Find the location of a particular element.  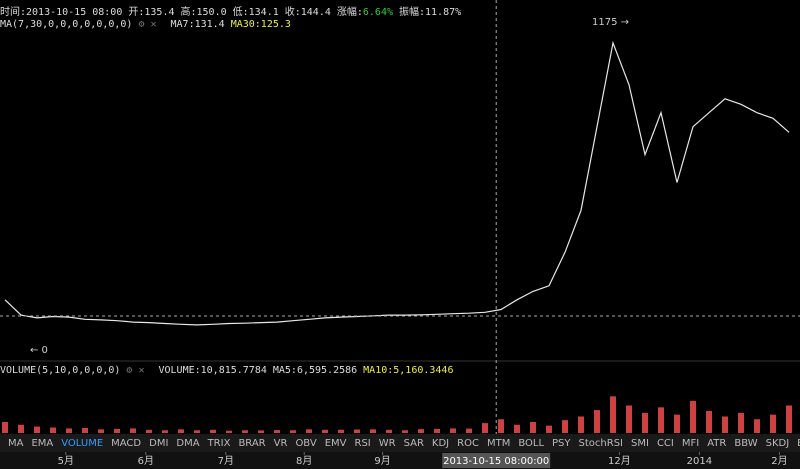

tab: SKDJ is located at coordinates (777, 443).